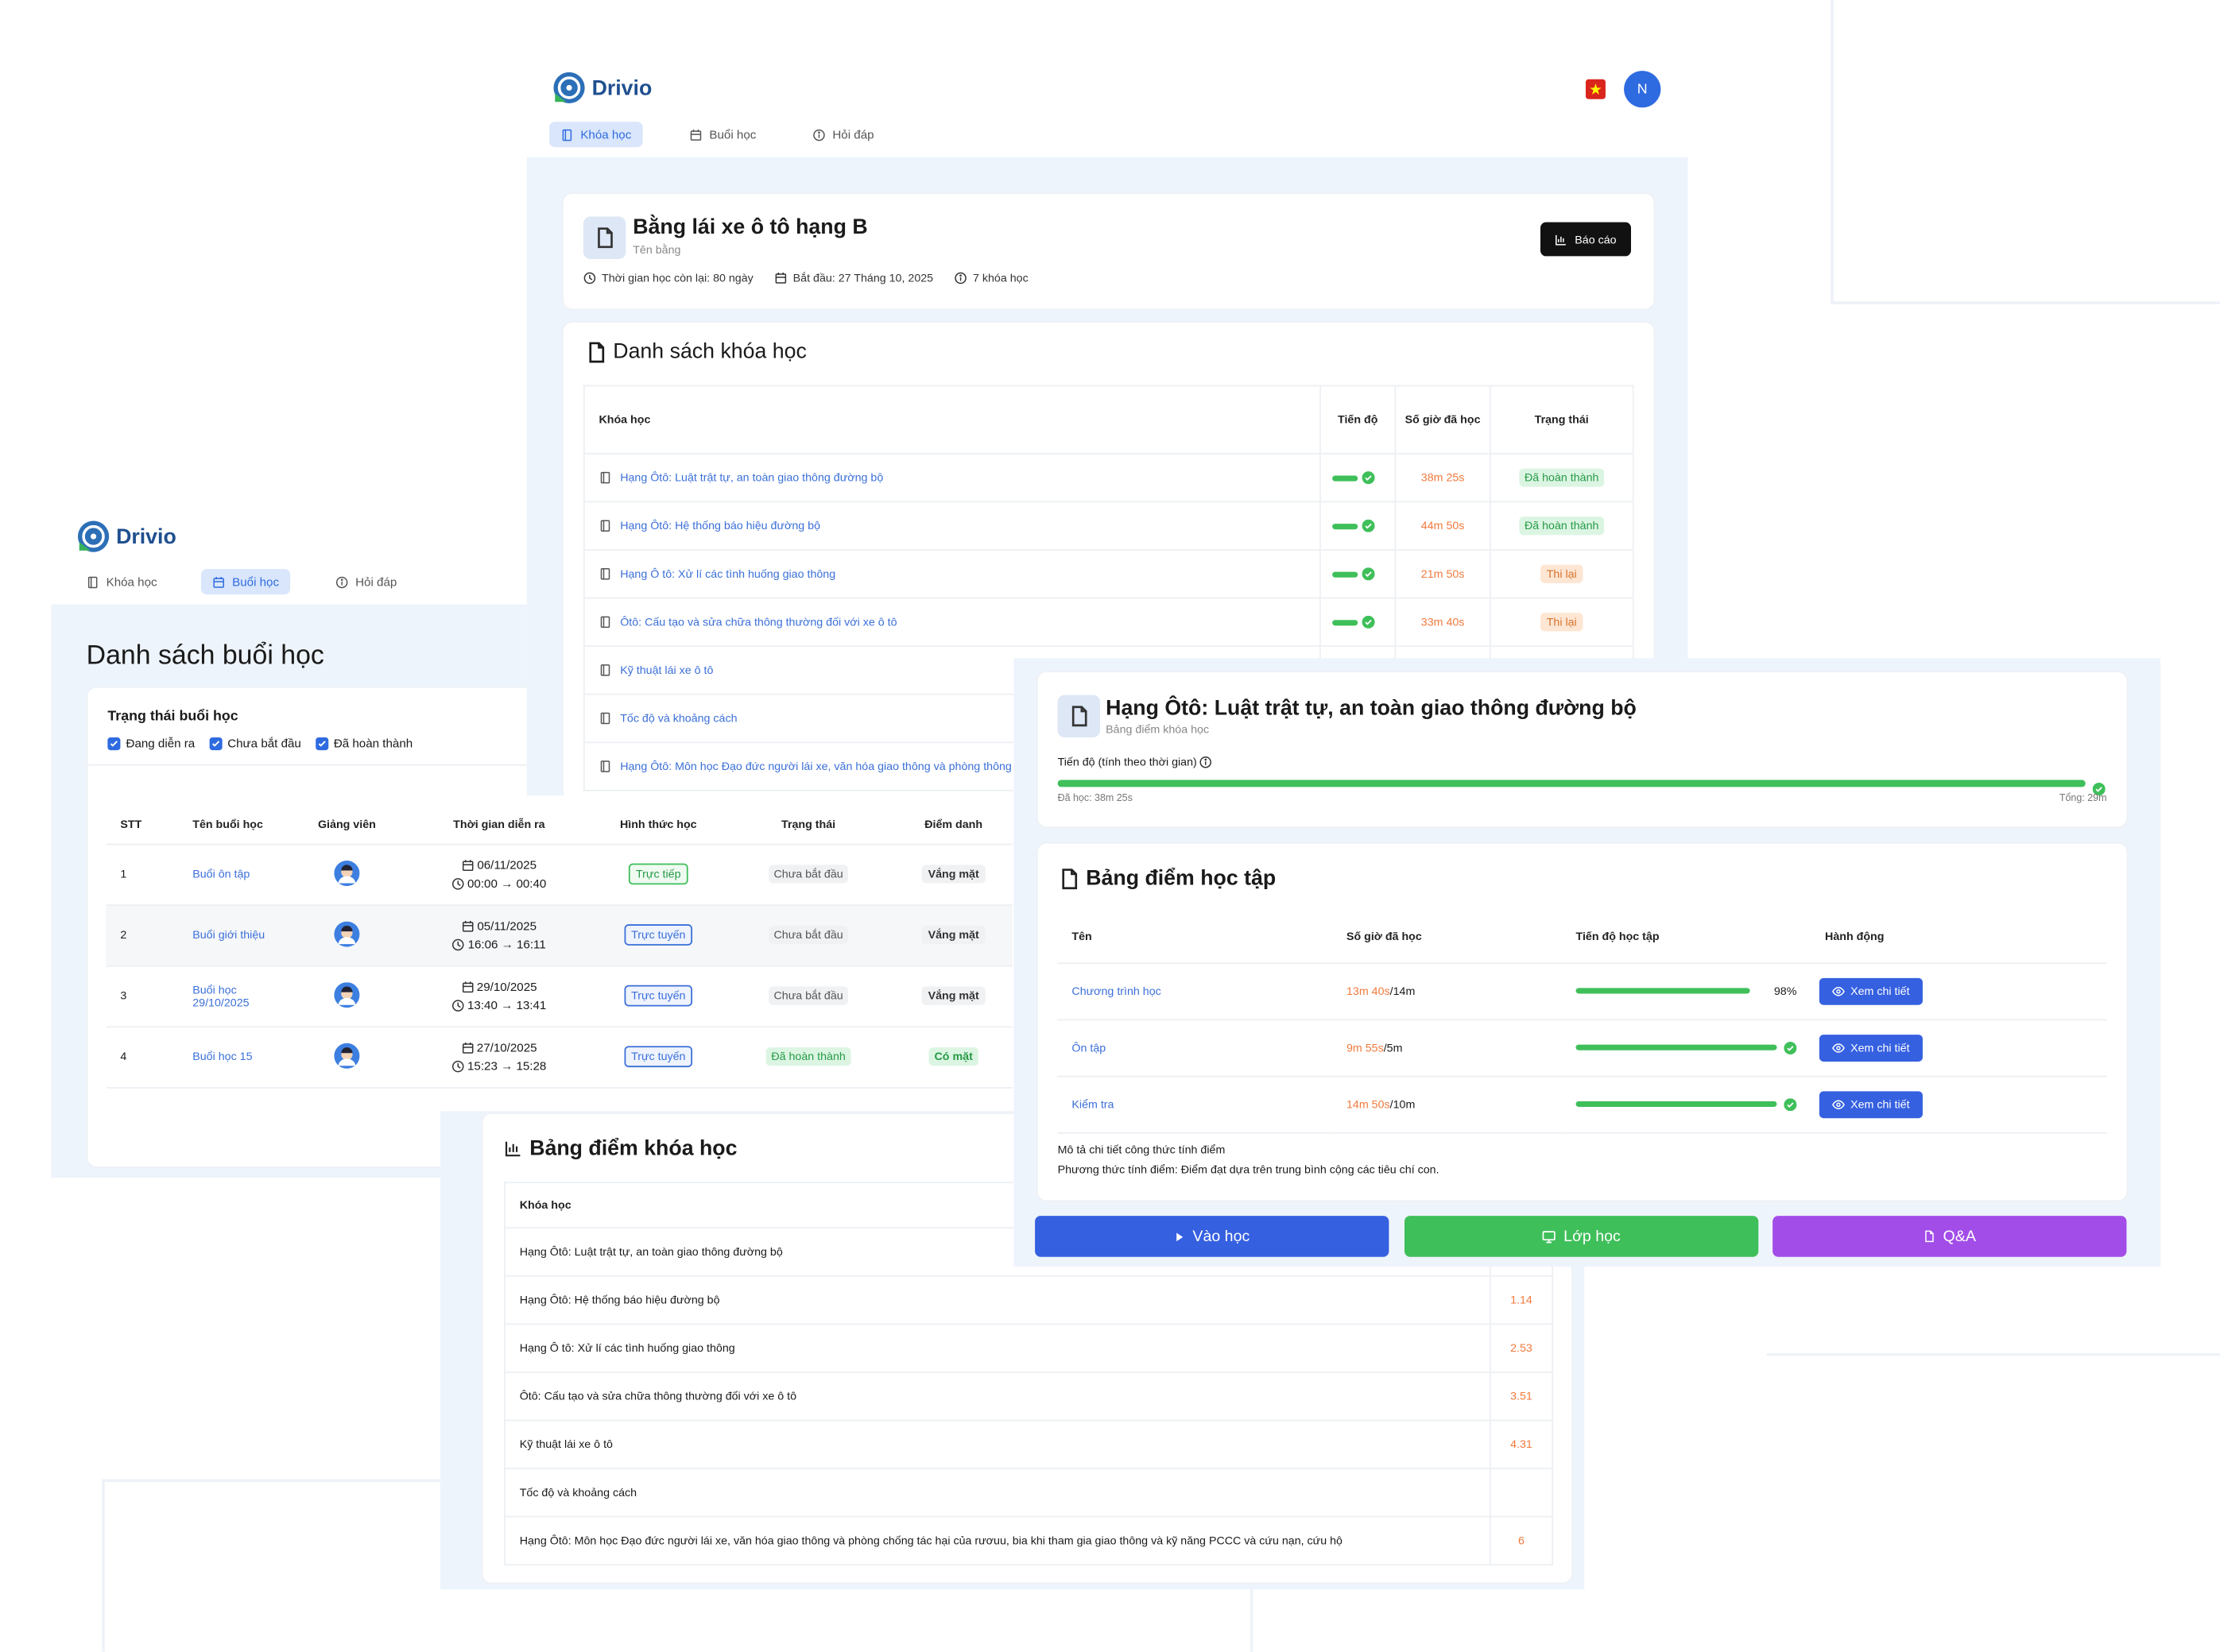 The image size is (2220, 1652). What do you see at coordinates (1561, 477) in the screenshot?
I see `status-badge: Đã hoàn thành` at bounding box center [1561, 477].